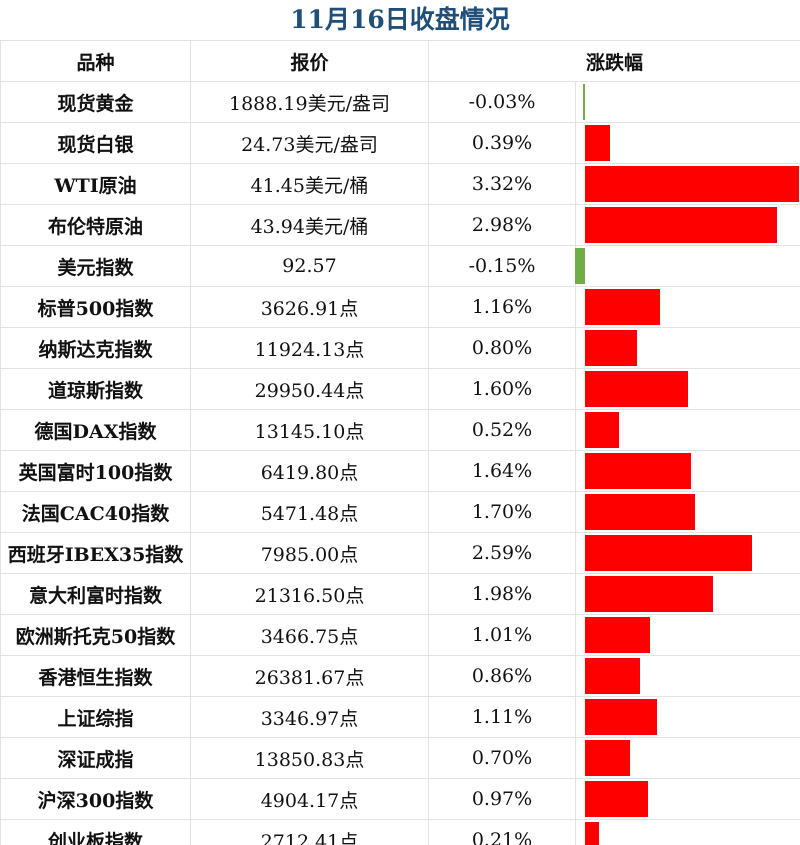 This screenshot has width=800, height=845. What do you see at coordinates (400, 19) in the screenshot?
I see `page-title: 11月16日收盘情况` at bounding box center [400, 19].